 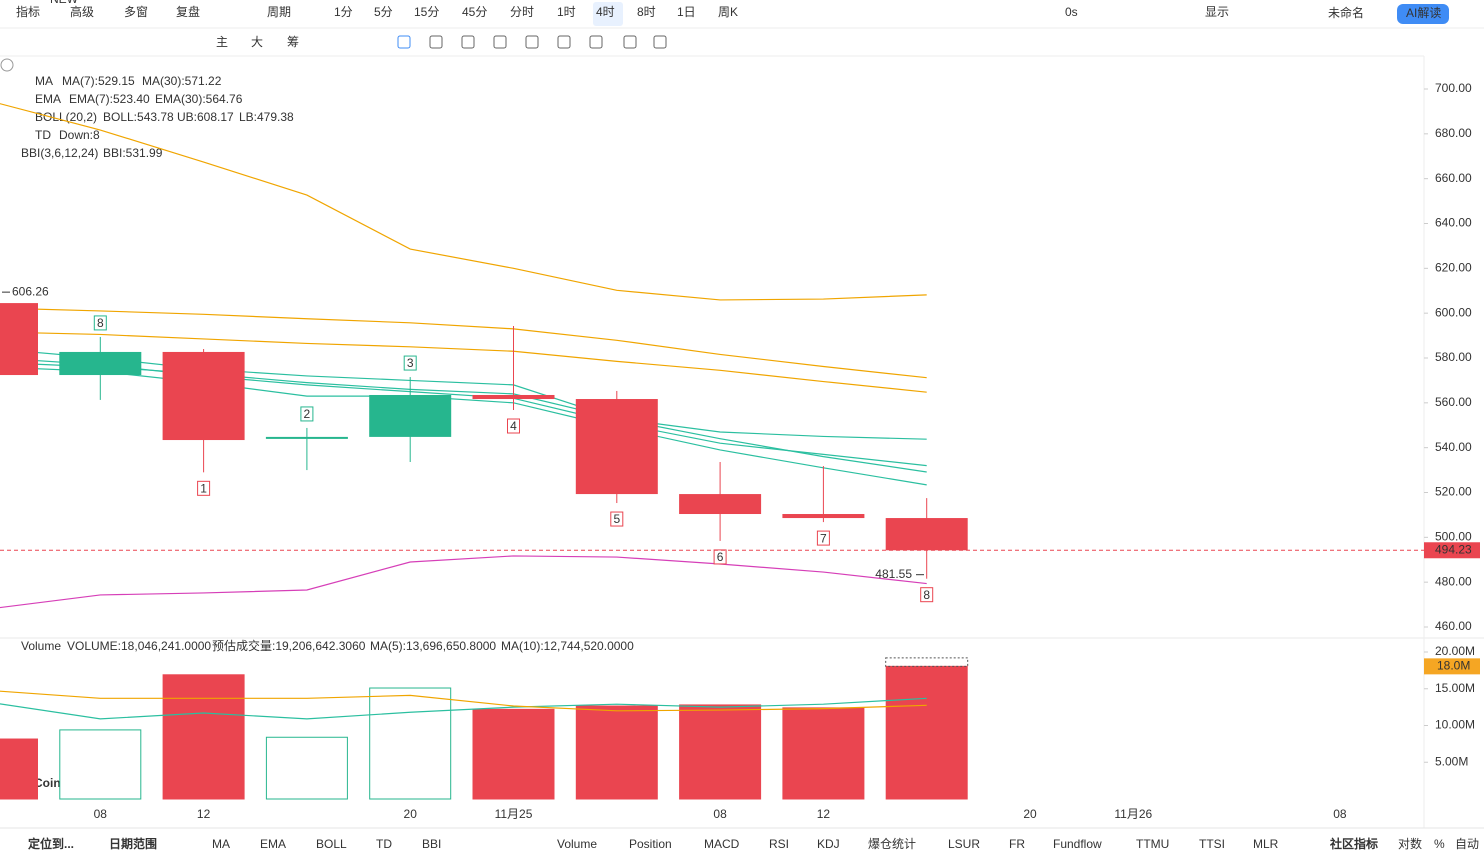 I want to click on volume-legend: VOLUME:18,046,241.0000, so click(x=139, y=646).